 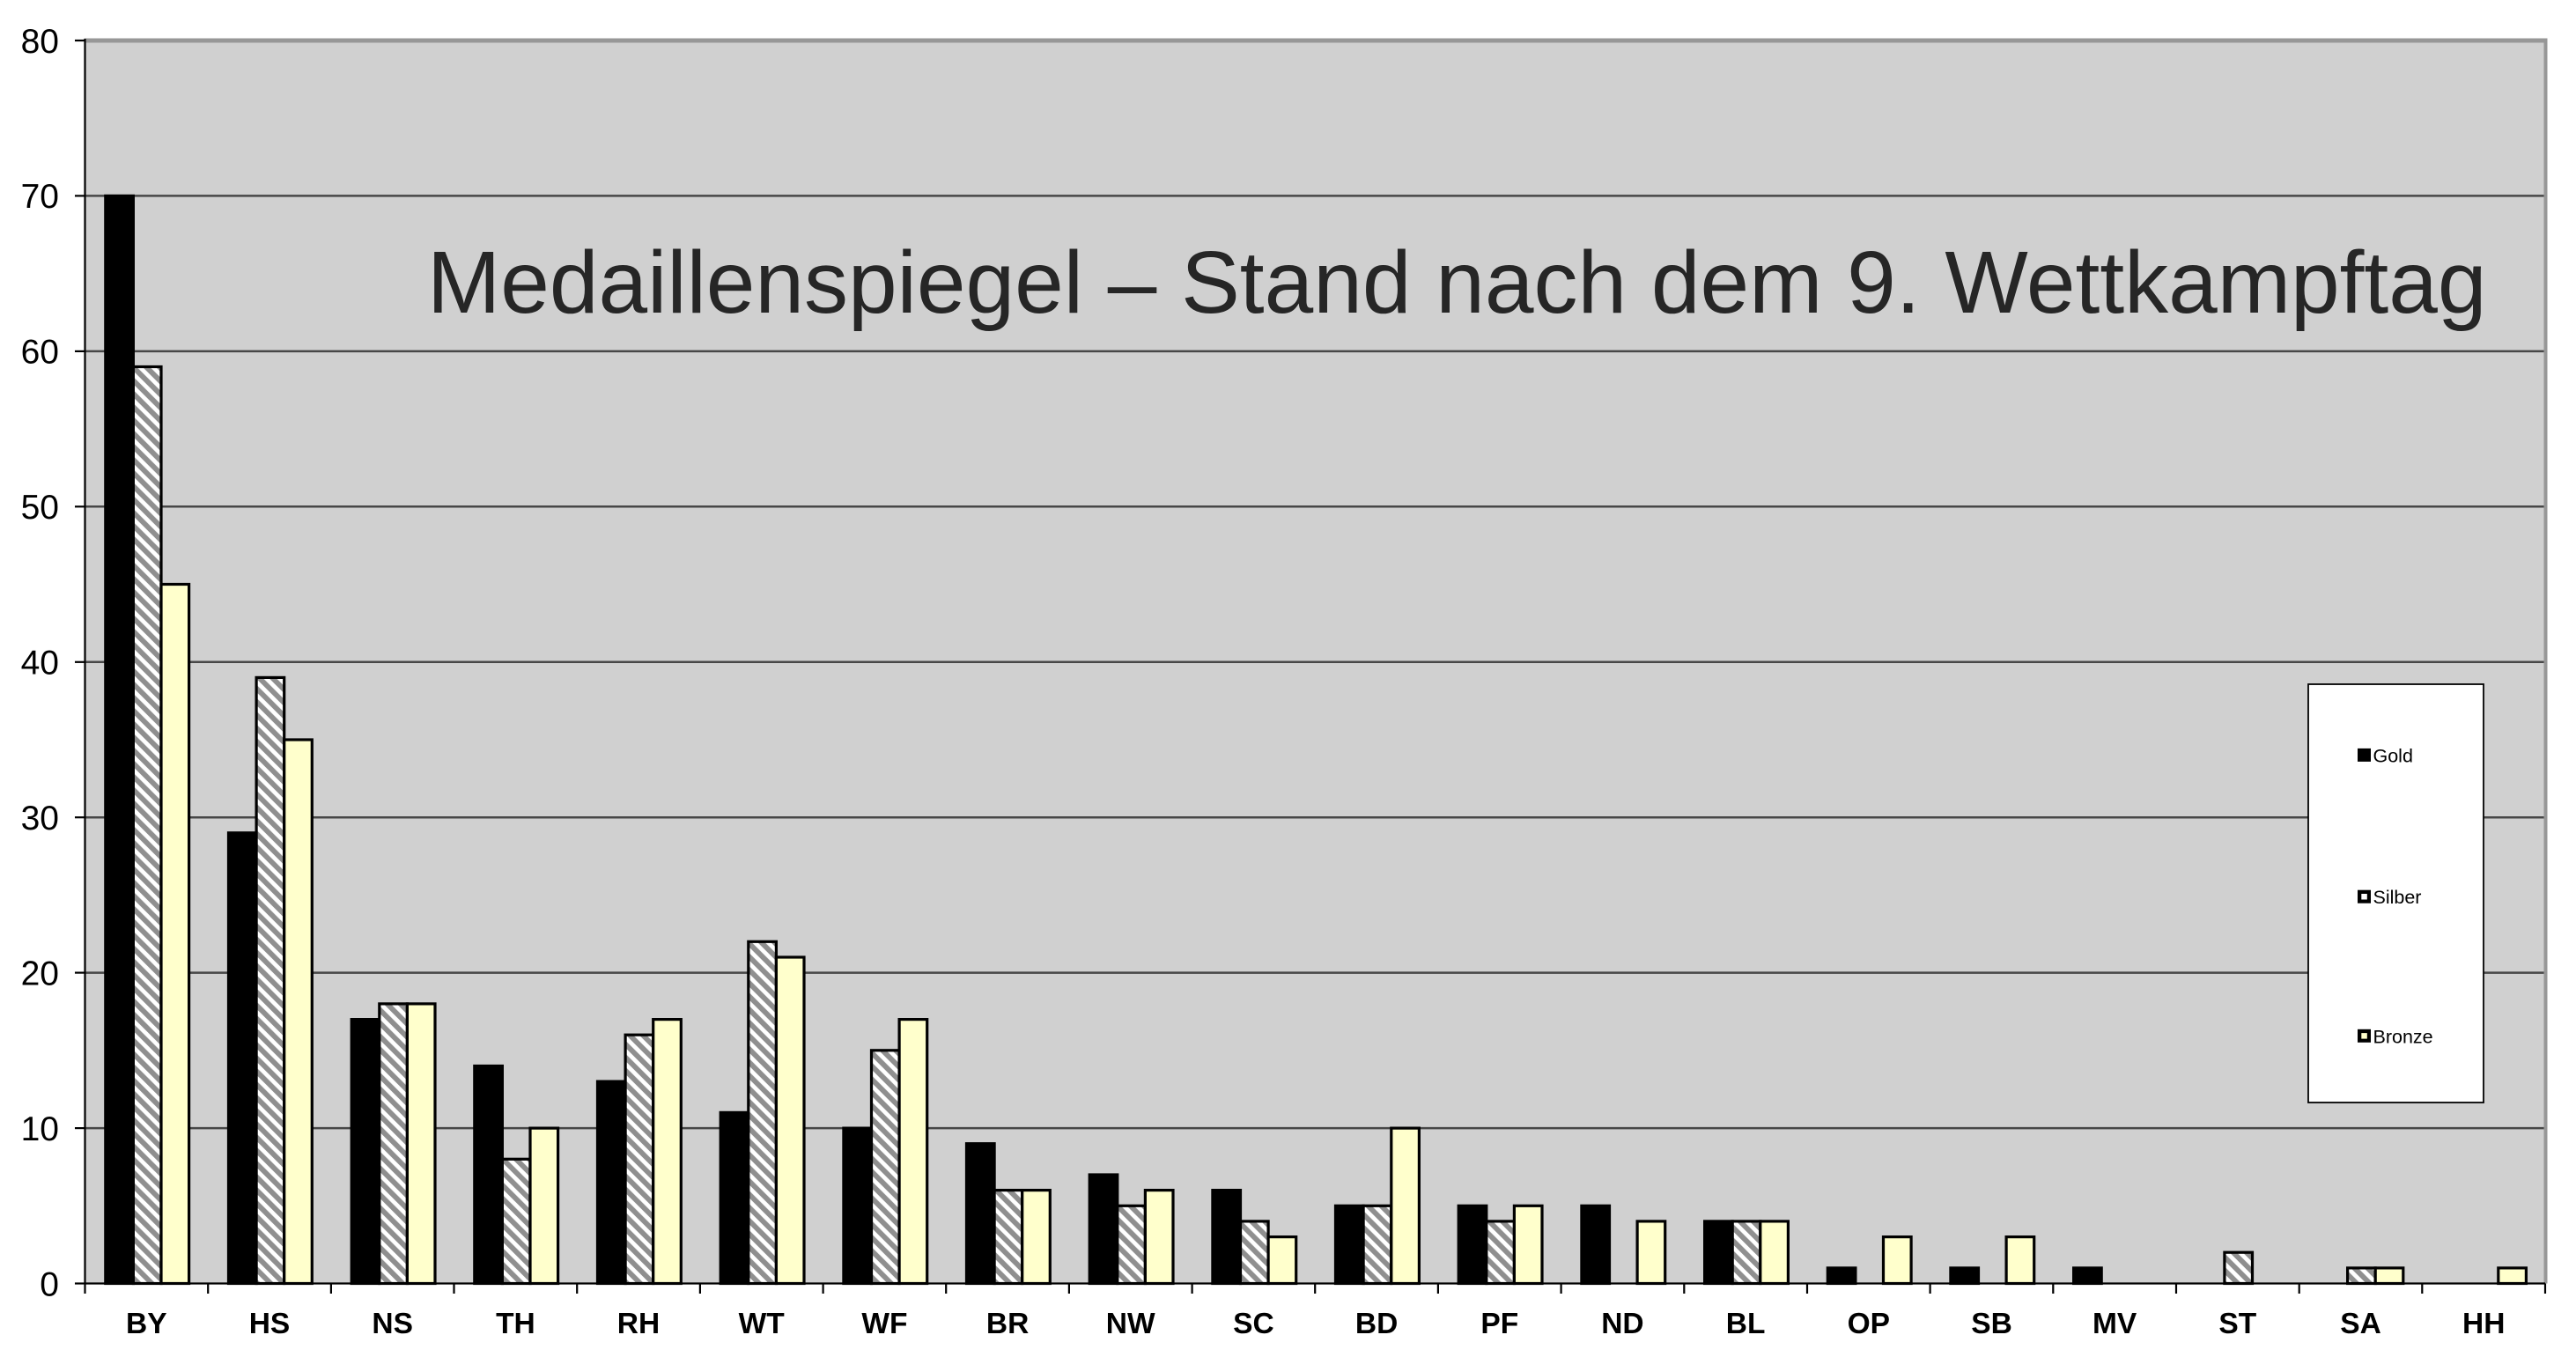 What do you see at coordinates (270, 1324) in the screenshot?
I see `svg-text: HS` at bounding box center [270, 1324].